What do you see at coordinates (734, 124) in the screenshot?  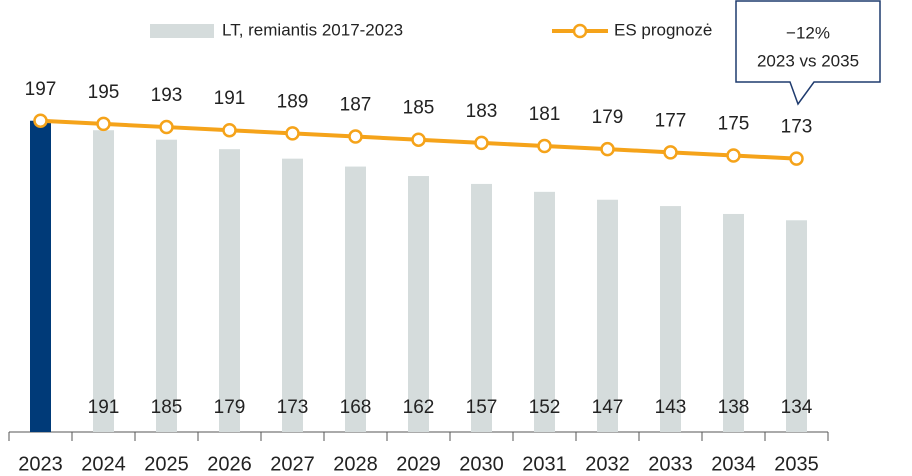 I see `line-label: 175` at bounding box center [734, 124].